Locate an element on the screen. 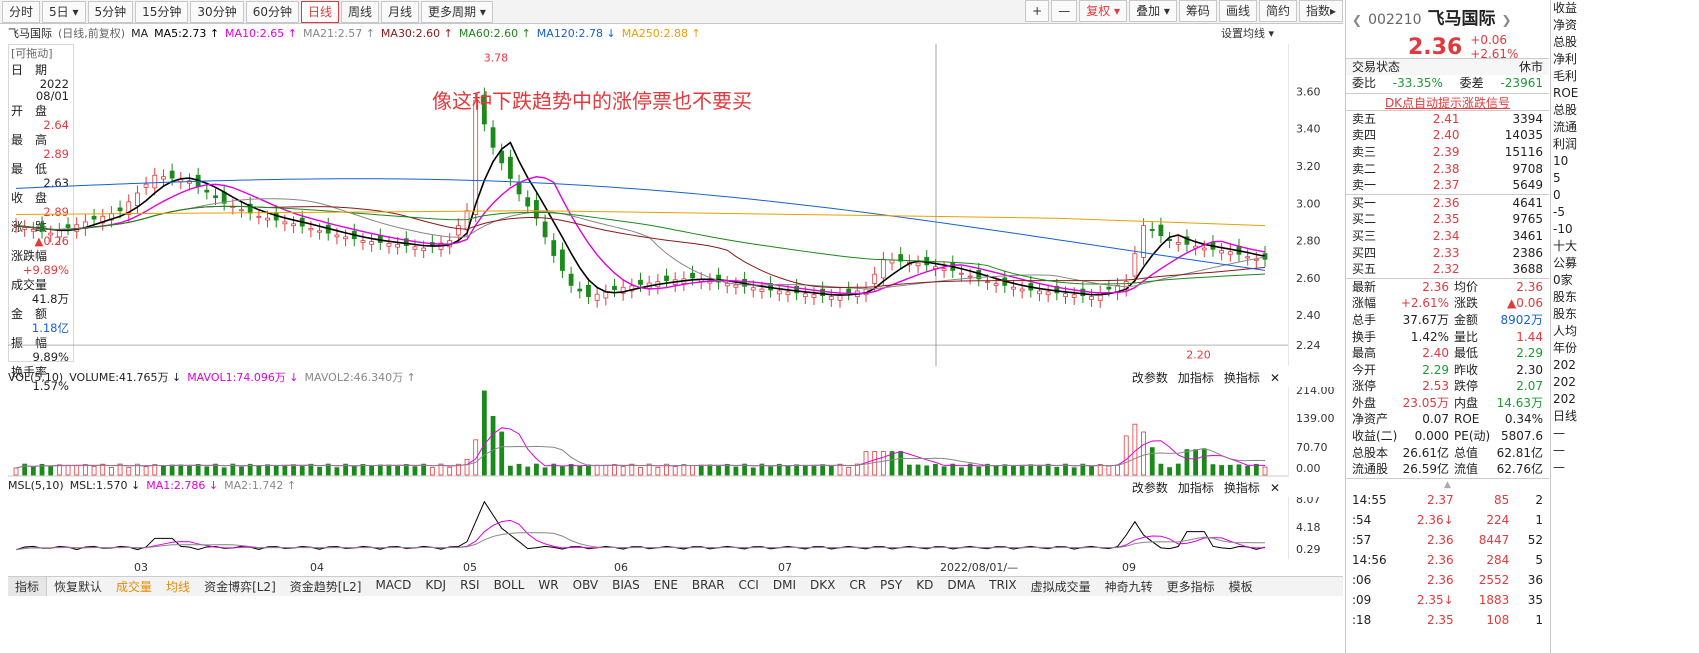 Image resolution: width=1699 pixels, height=653 pixels. indicator-tab: 均线 is located at coordinates (178, 587).